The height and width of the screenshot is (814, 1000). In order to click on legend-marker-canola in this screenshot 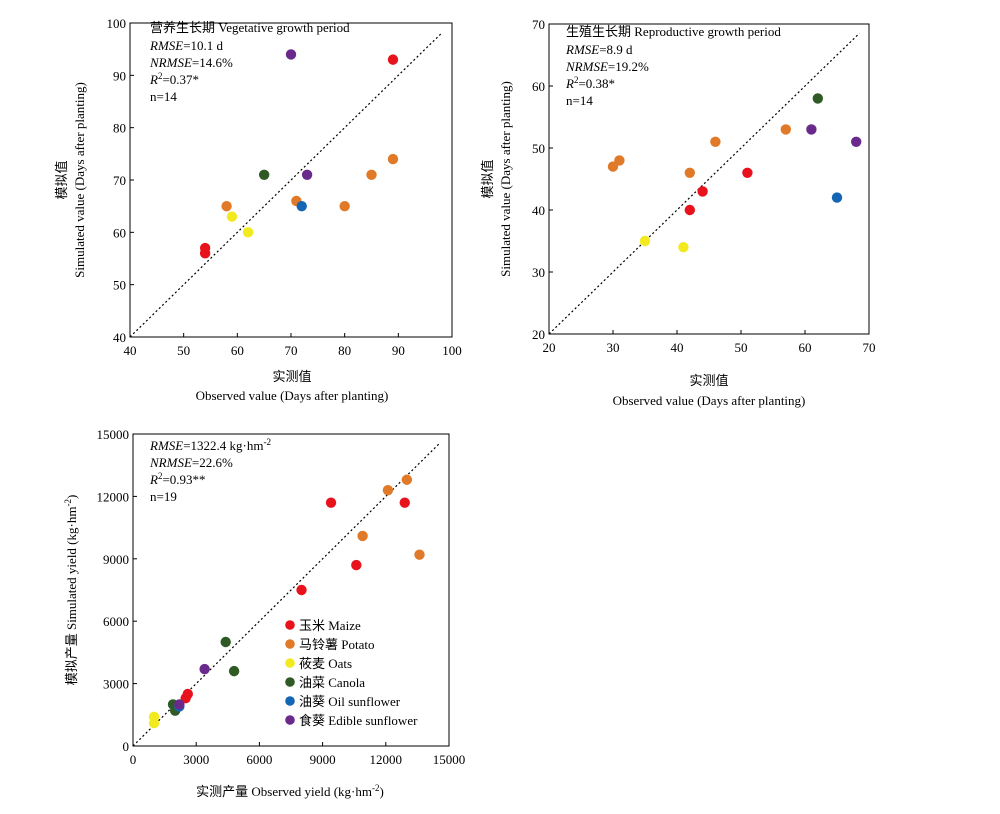, I will do `click(290, 682)`.